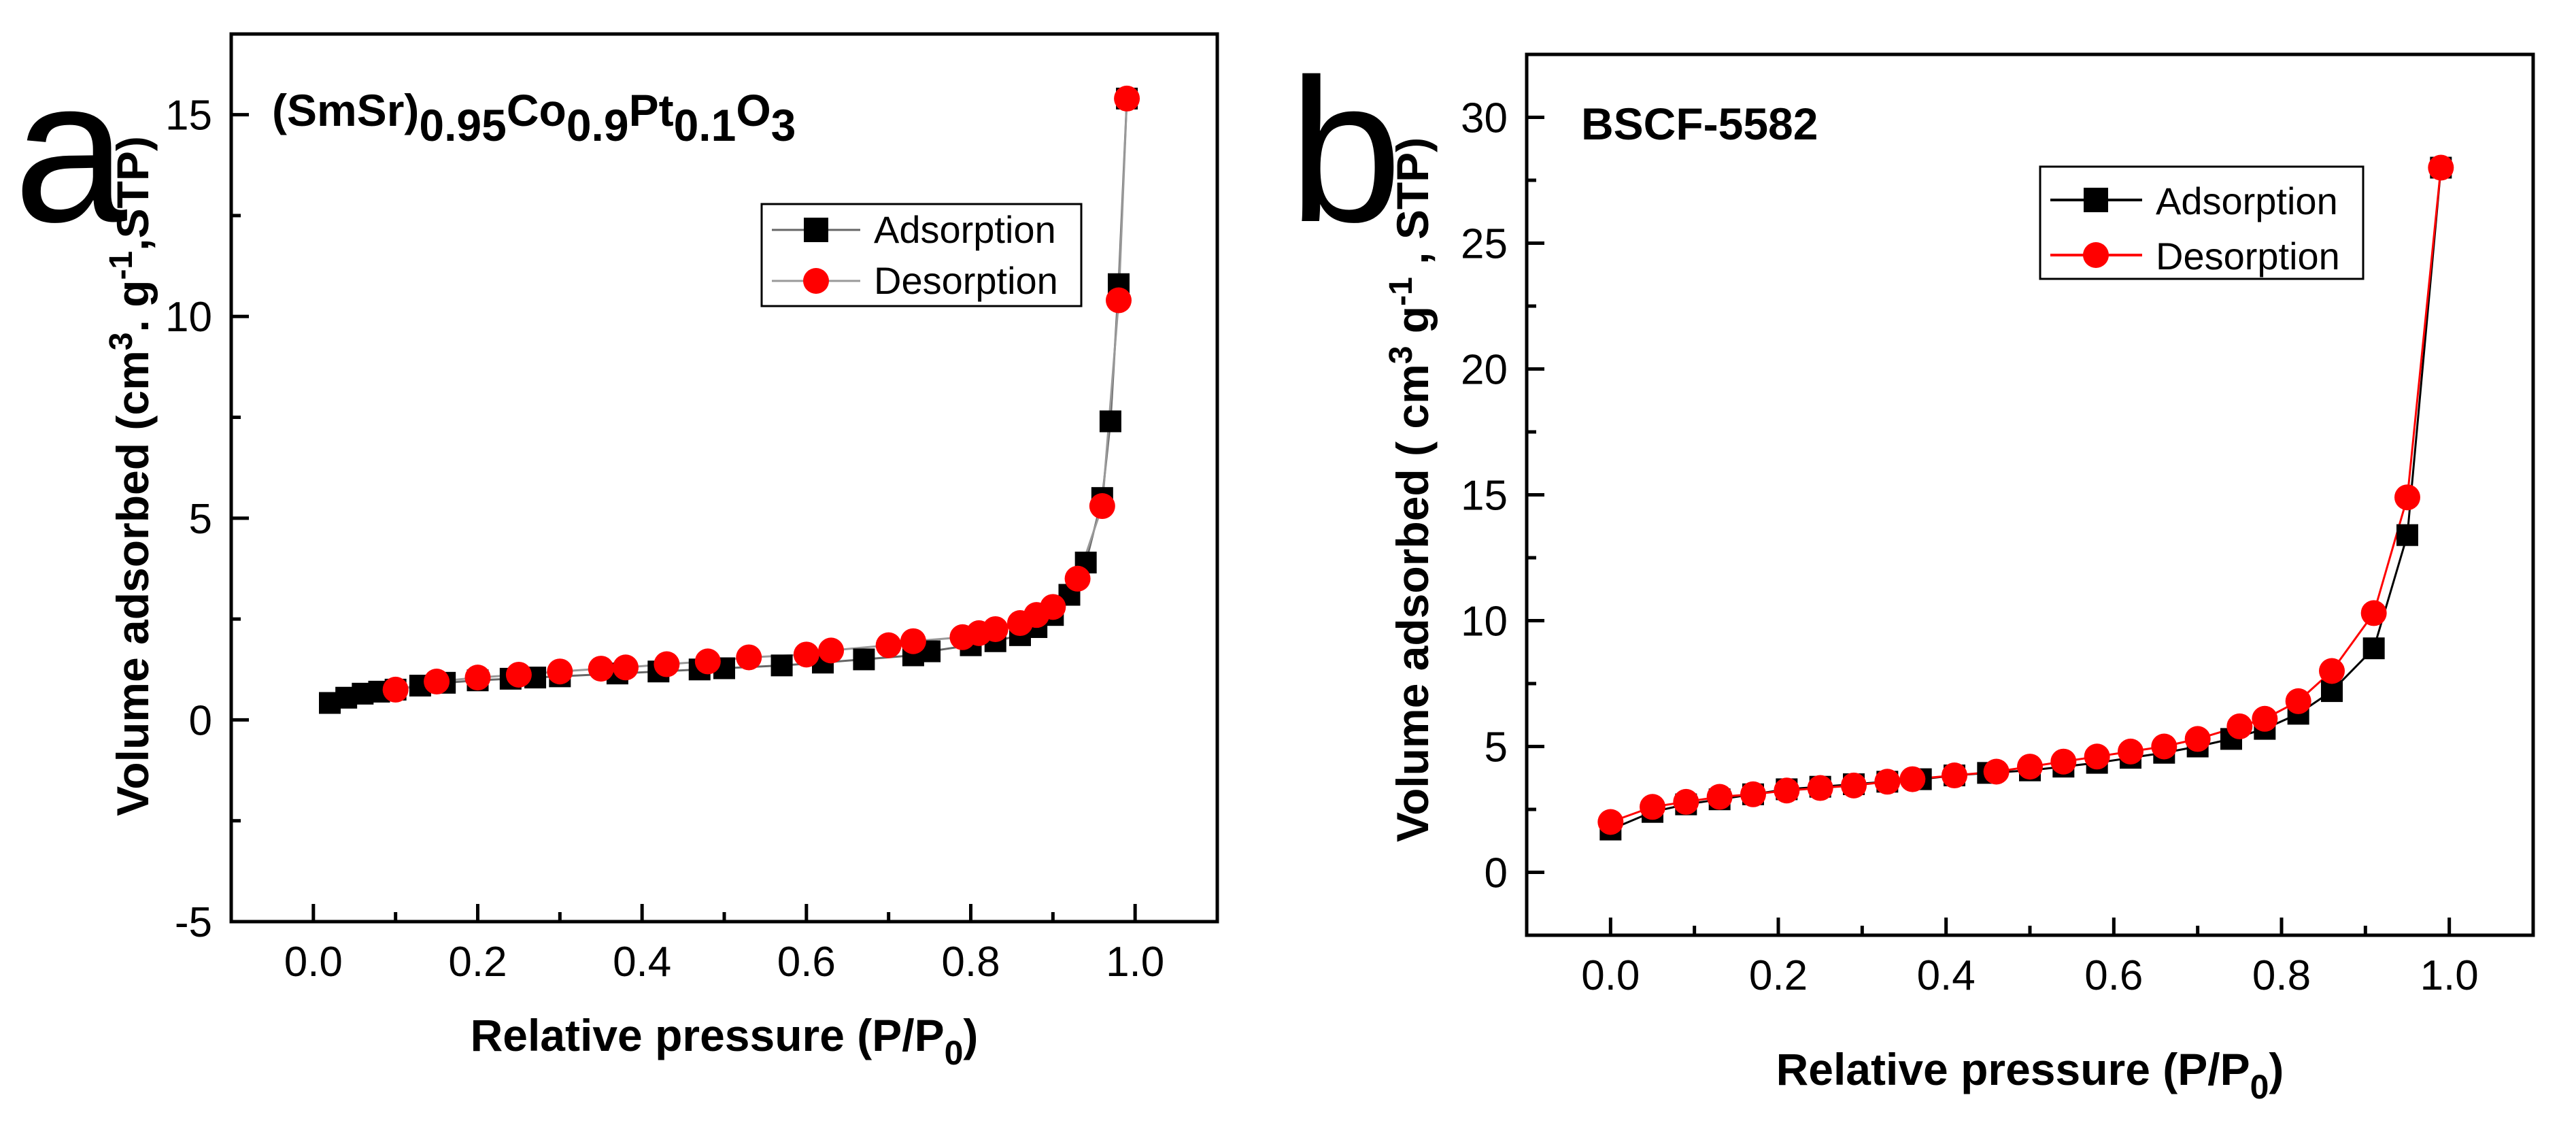 The width and height of the screenshot is (2576, 1125). What do you see at coordinates (597, 125) in the screenshot?
I see `panel-a-title-part: 0.9` at bounding box center [597, 125].